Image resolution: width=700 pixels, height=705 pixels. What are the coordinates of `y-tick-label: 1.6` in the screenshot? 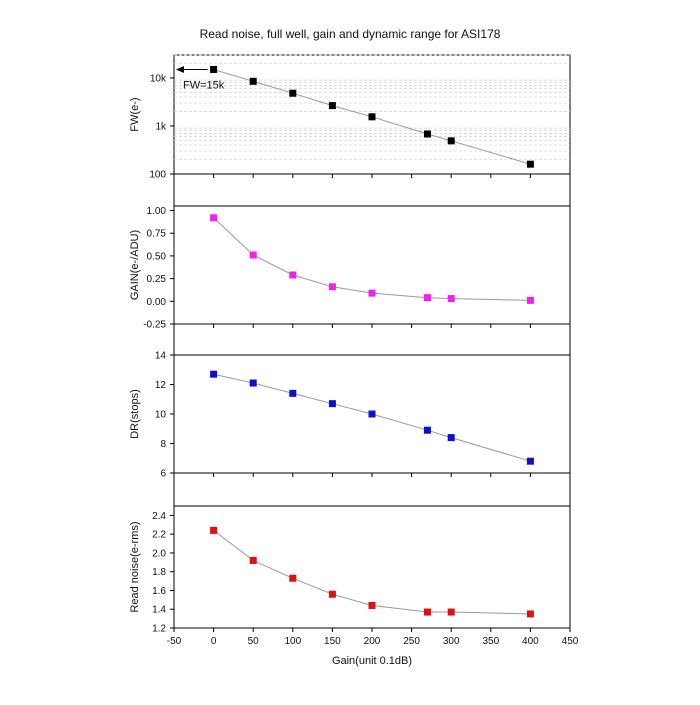 It's located at (159, 591).